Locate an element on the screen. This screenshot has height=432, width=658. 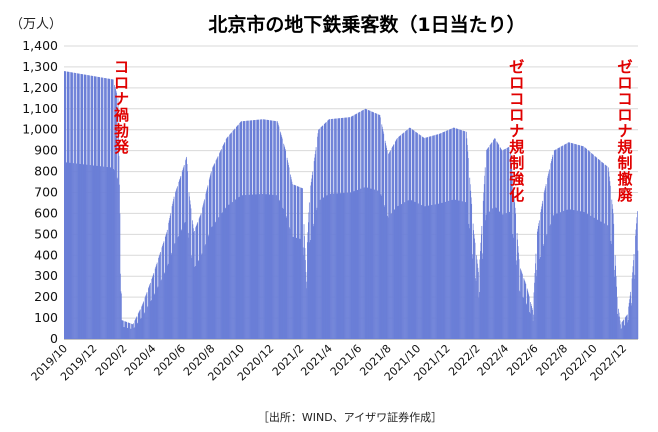
annotation-char: ナ is located at coordinates (624, 131).